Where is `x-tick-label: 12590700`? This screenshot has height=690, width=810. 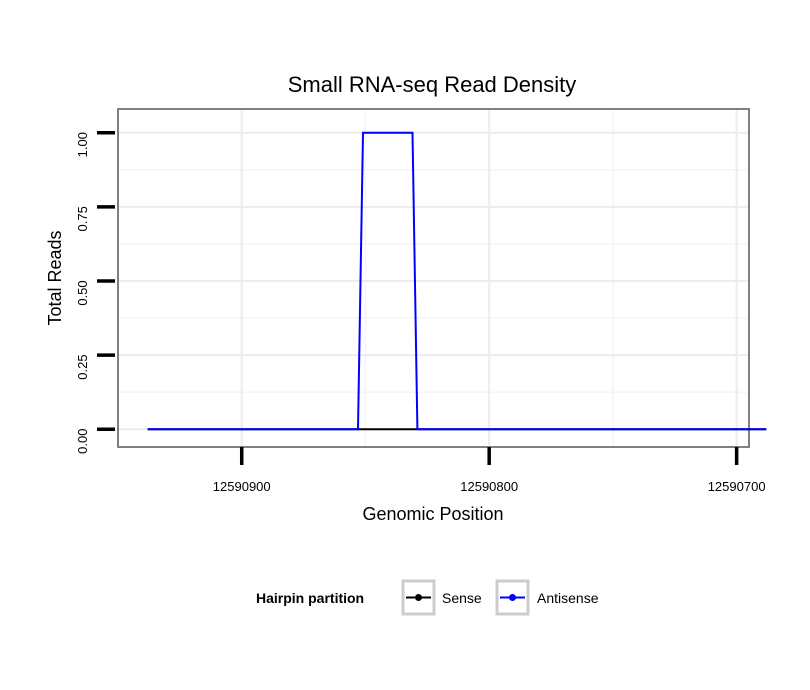
x-tick-label: 12590700 is located at coordinates (737, 486).